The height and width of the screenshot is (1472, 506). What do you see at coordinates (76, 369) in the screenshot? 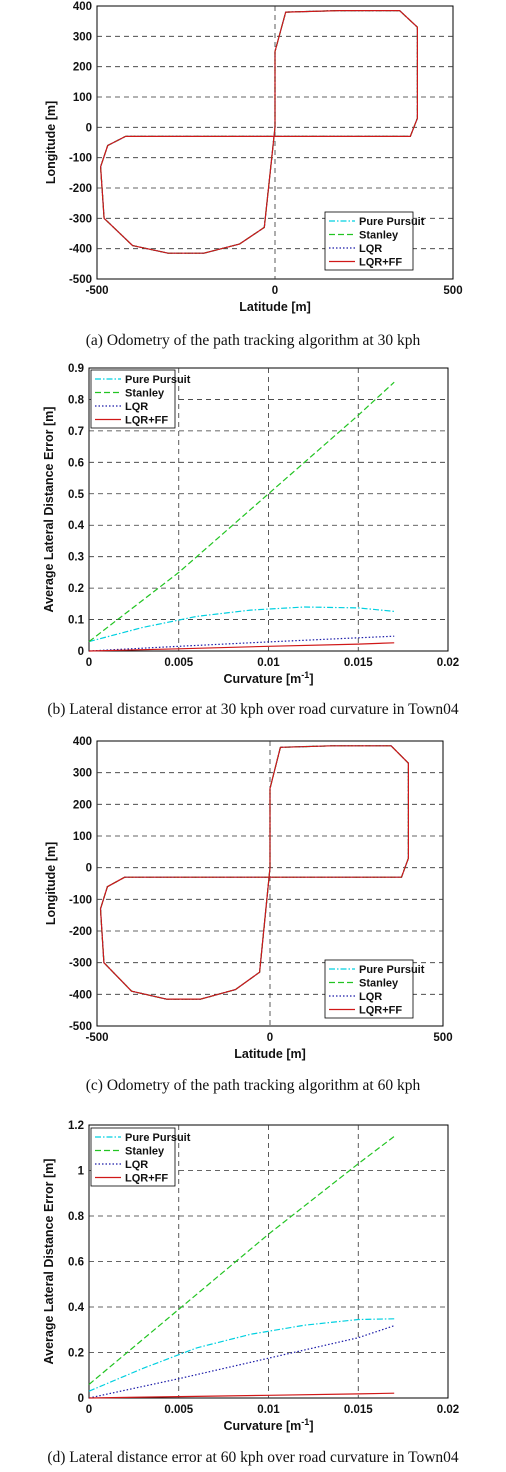
I see `y-tick-label: 0.9` at bounding box center [76, 369].